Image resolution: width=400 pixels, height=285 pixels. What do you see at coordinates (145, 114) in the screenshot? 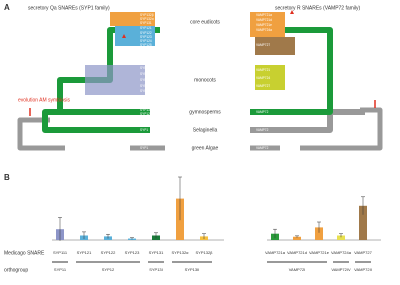
I see `leaf-label: SYP12` at bounding box center [145, 114].